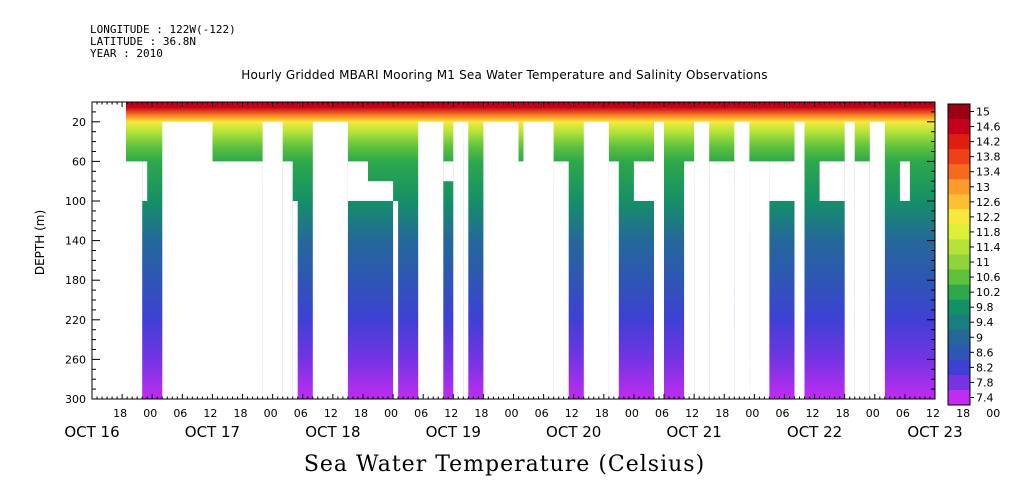 The image size is (1009, 504). Describe the element at coordinates (983, 187) in the screenshot. I see `colorbar-label: 13` at that location.